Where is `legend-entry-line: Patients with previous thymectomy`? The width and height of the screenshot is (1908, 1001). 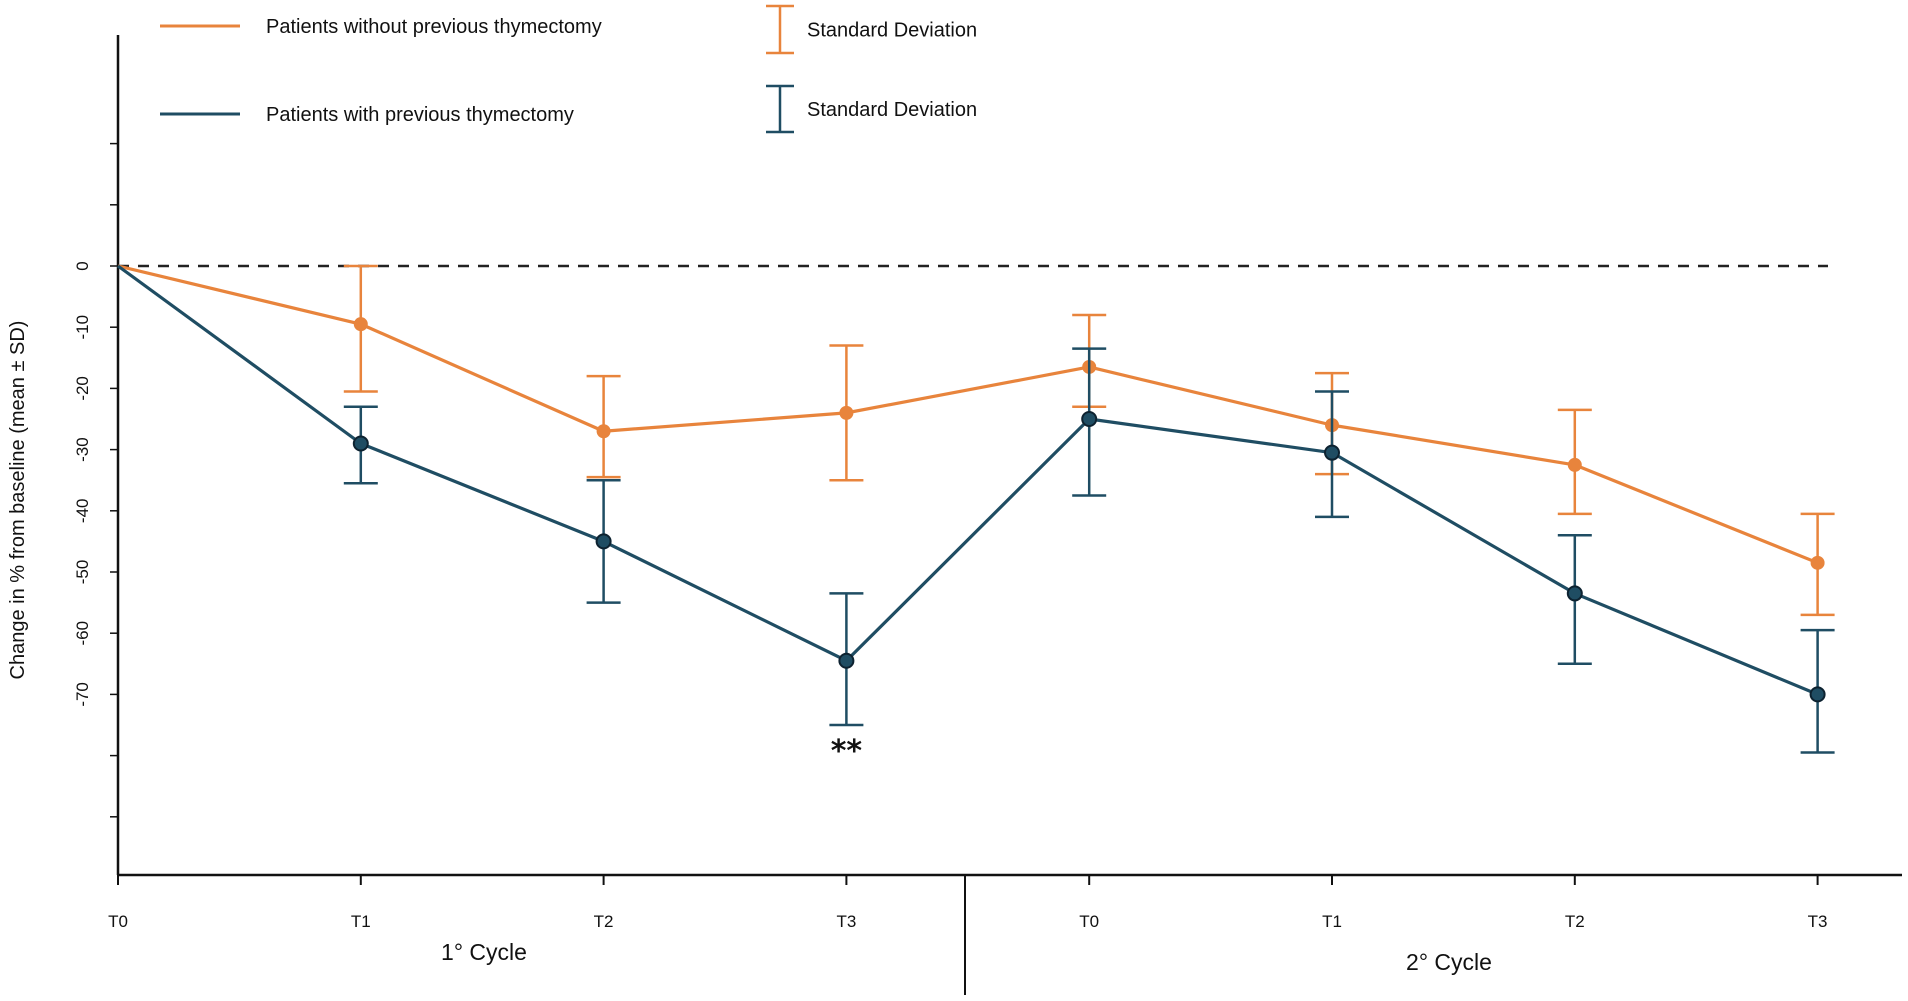 legend-entry-line: Patients with previous thymectomy is located at coordinates (367, 115).